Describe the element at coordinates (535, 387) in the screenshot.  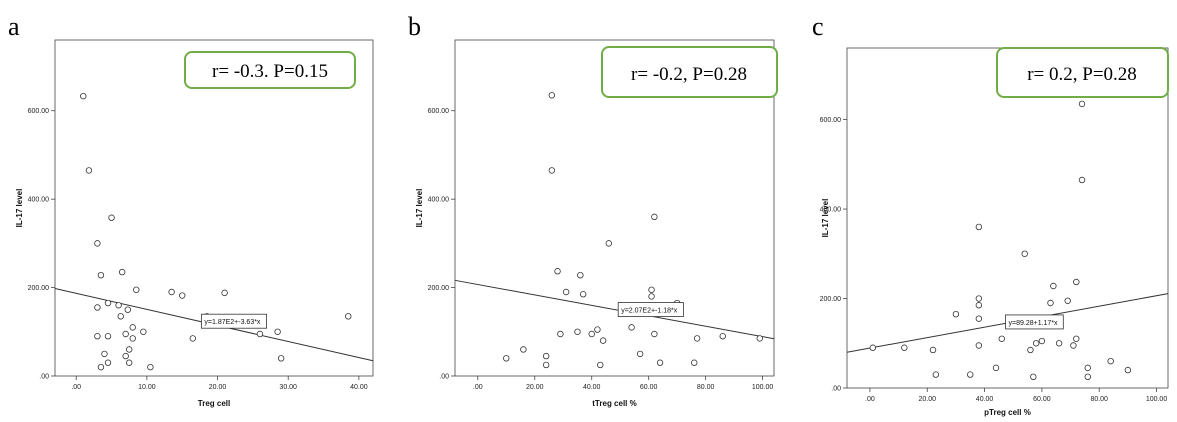
I see `x-tick-label: 20.00` at that location.